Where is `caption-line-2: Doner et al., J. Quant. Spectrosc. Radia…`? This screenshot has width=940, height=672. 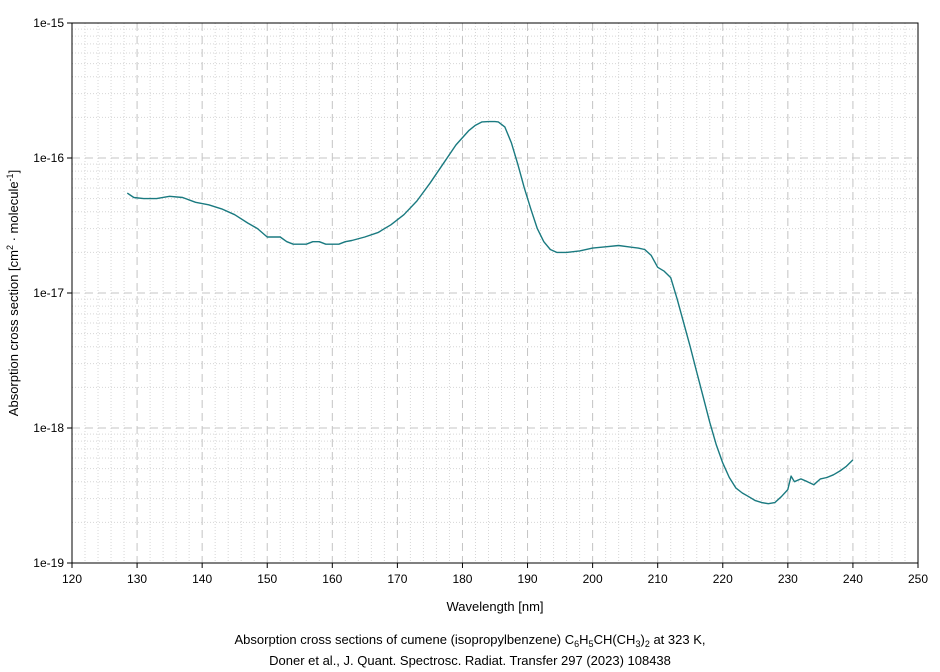 caption-line-2: Doner et al., J. Quant. Spectrosc. Radia… is located at coordinates (470, 660).